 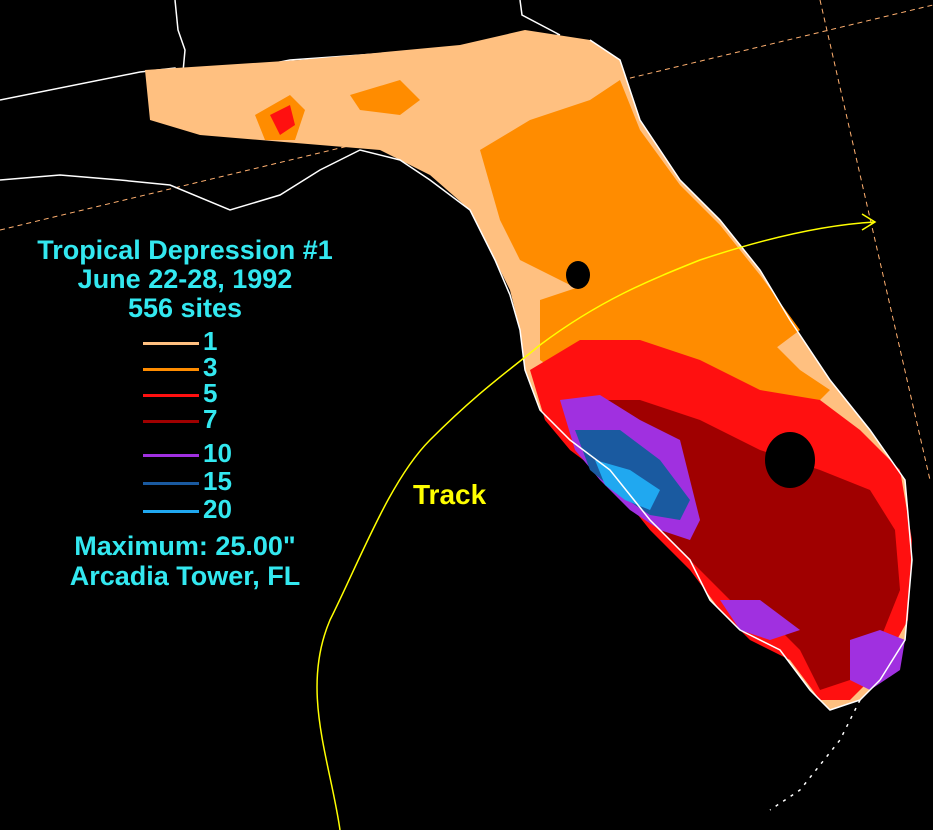 What do you see at coordinates (790, 460) in the screenshot?
I see `lake-okeechobee` at bounding box center [790, 460].